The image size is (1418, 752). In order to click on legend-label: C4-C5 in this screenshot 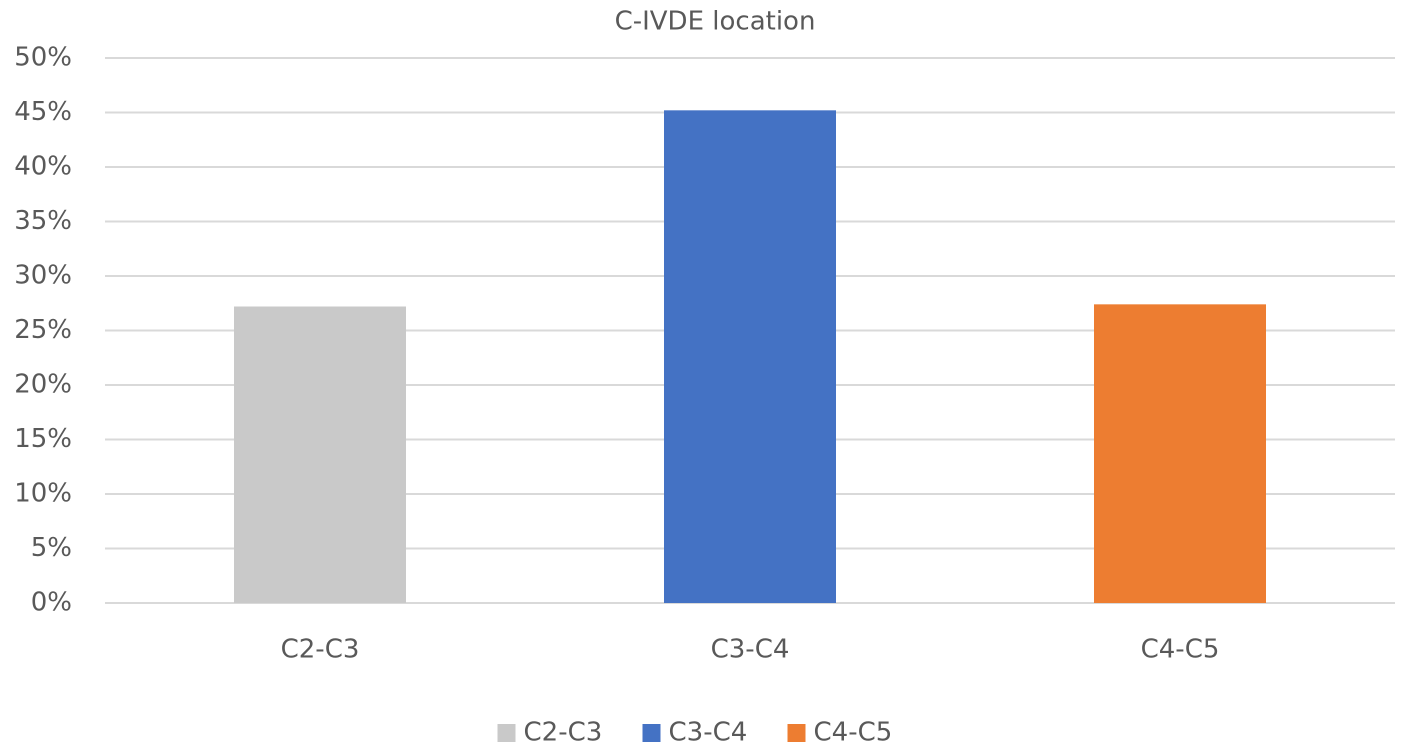, I will do `click(853, 733)`.